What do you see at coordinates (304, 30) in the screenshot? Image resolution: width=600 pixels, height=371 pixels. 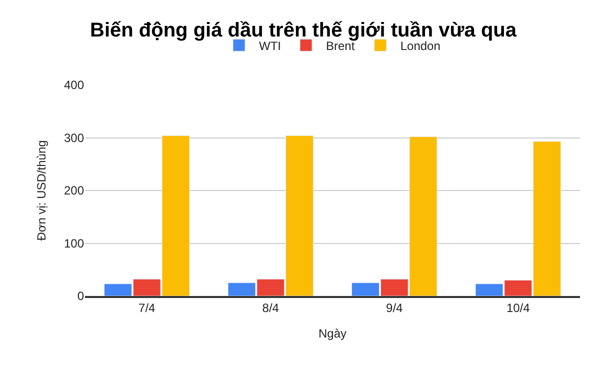 I see `chart-title: Biến động giá dầu trên thế giới tuần vừa qua` at bounding box center [304, 30].